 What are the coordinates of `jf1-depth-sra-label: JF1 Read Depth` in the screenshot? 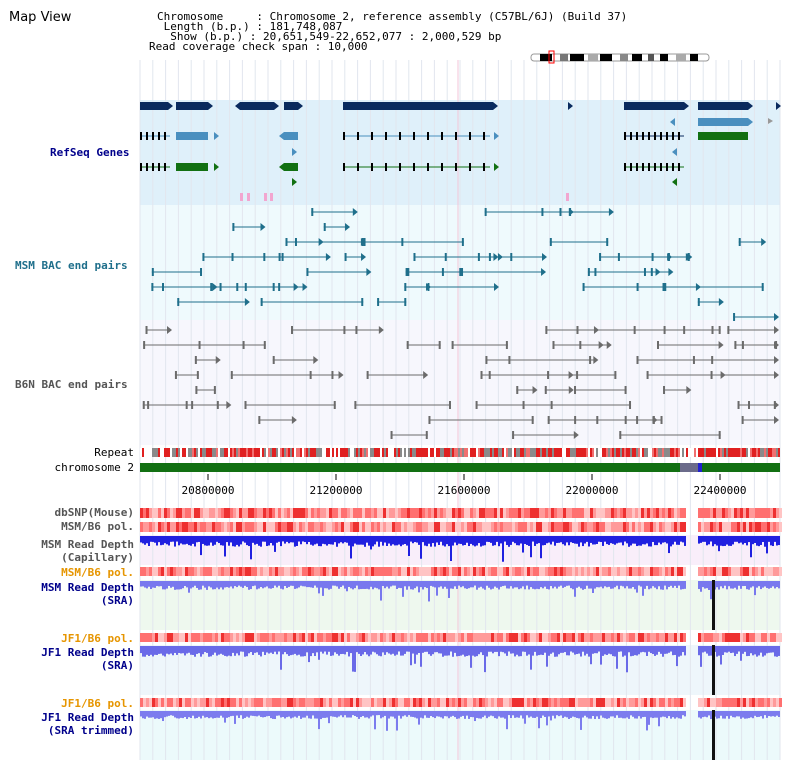 It's located at (87, 652).